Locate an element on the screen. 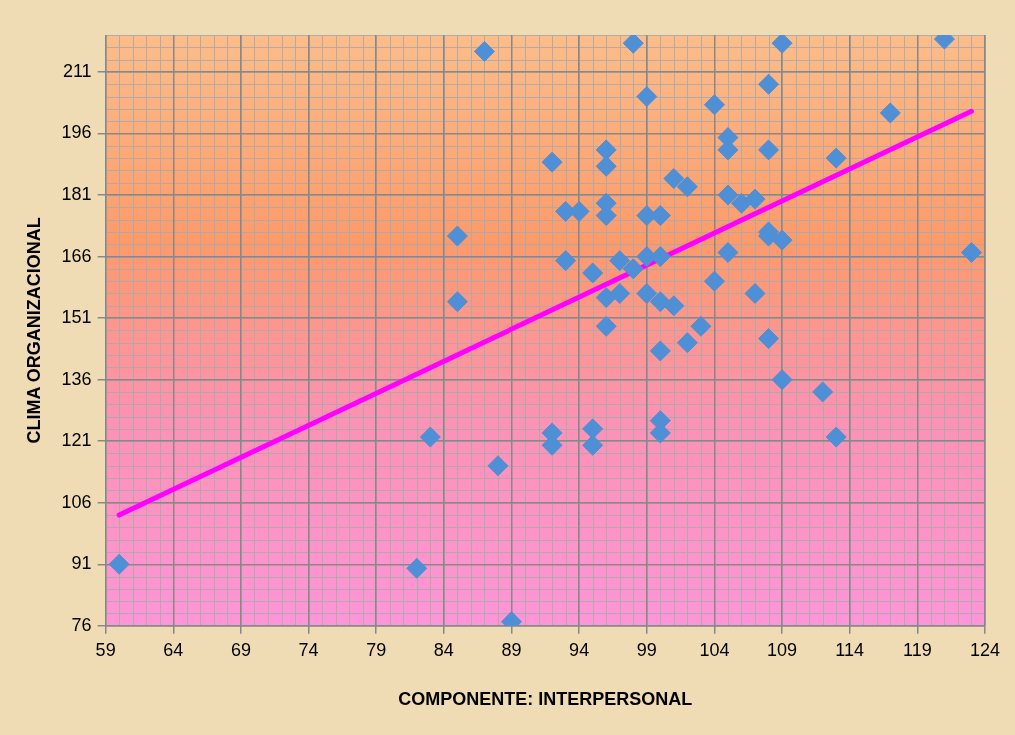  x-tick-label: 119 is located at coordinates (917, 649).